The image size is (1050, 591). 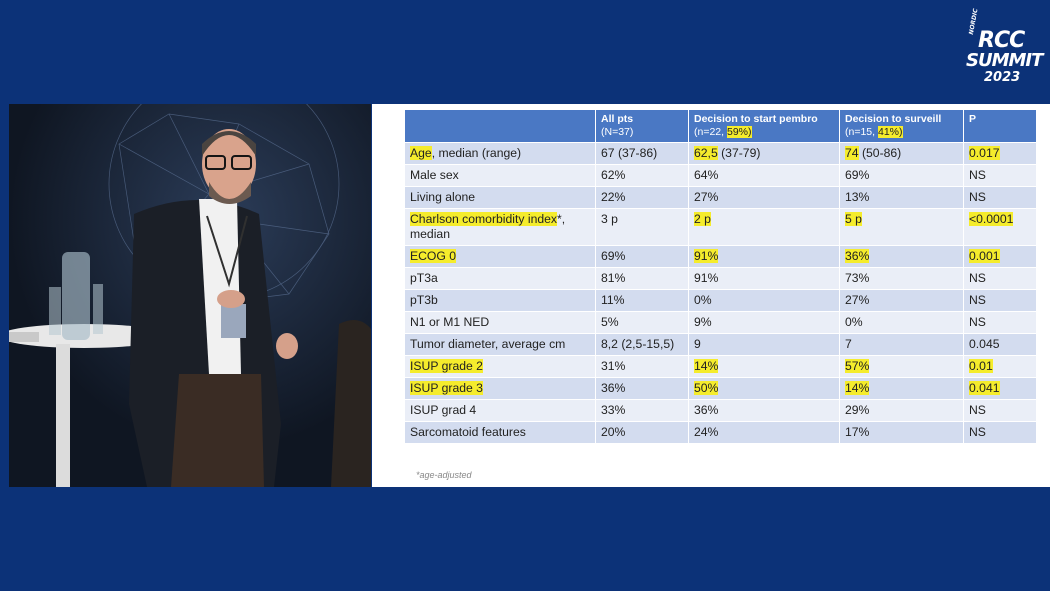 I want to click on table-cell-p: 0.01, so click(x=1000, y=366).